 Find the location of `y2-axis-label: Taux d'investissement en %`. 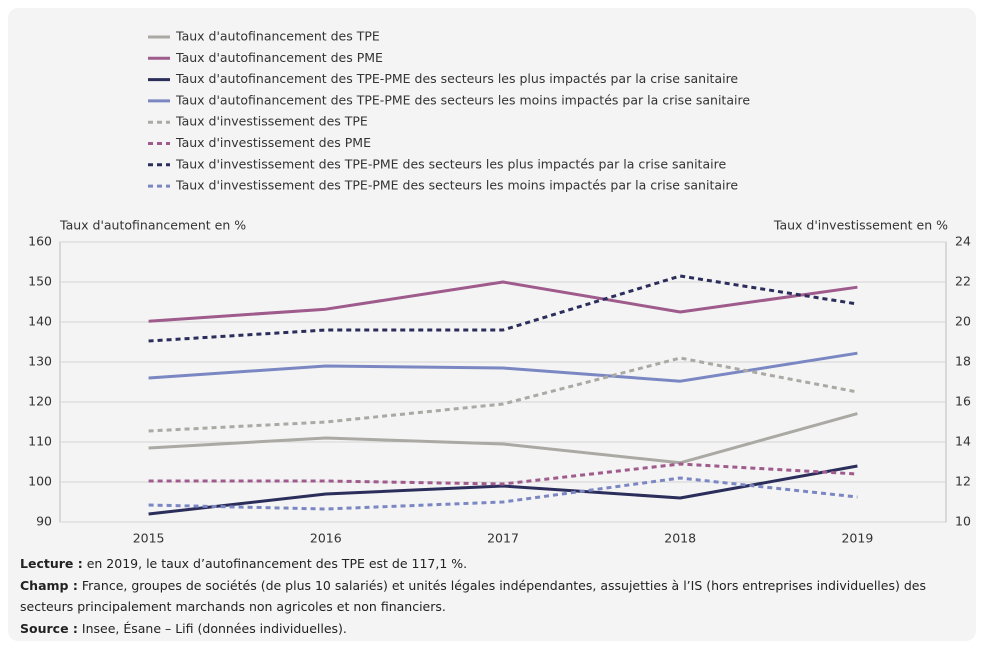

y2-axis-label: Taux d'investissement en % is located at coordinates (860, 225).